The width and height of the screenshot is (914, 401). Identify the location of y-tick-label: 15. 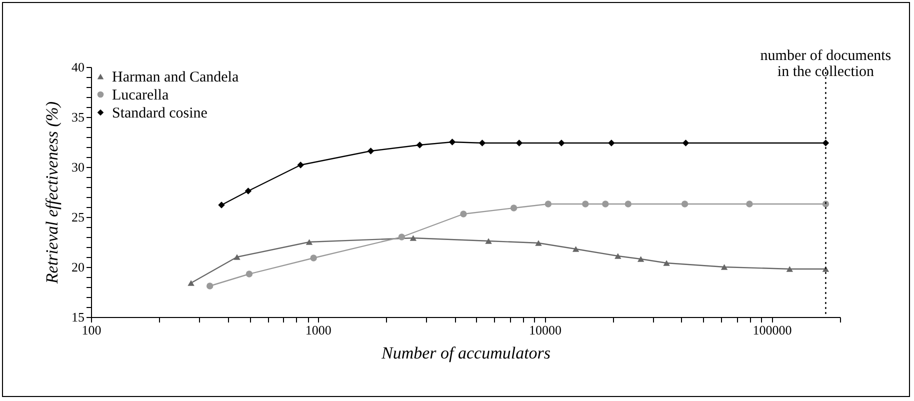
(78, 317).